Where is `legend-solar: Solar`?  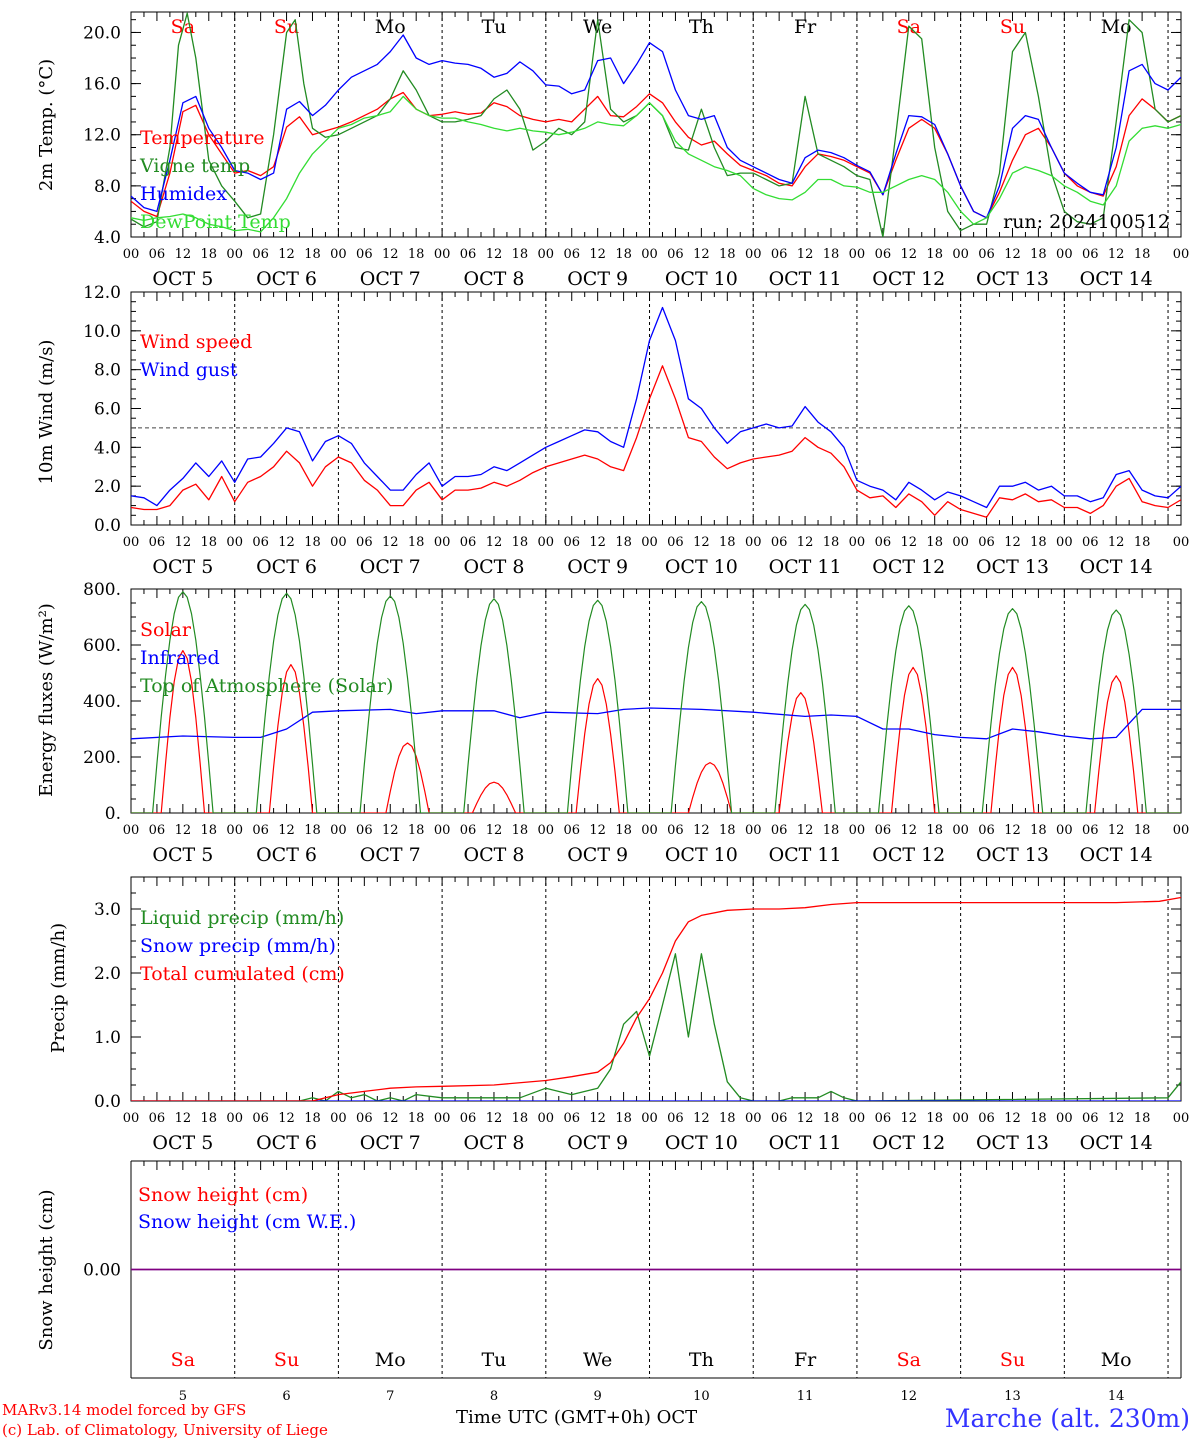
legend-solar: Solar is located at coordinates (166, 630).